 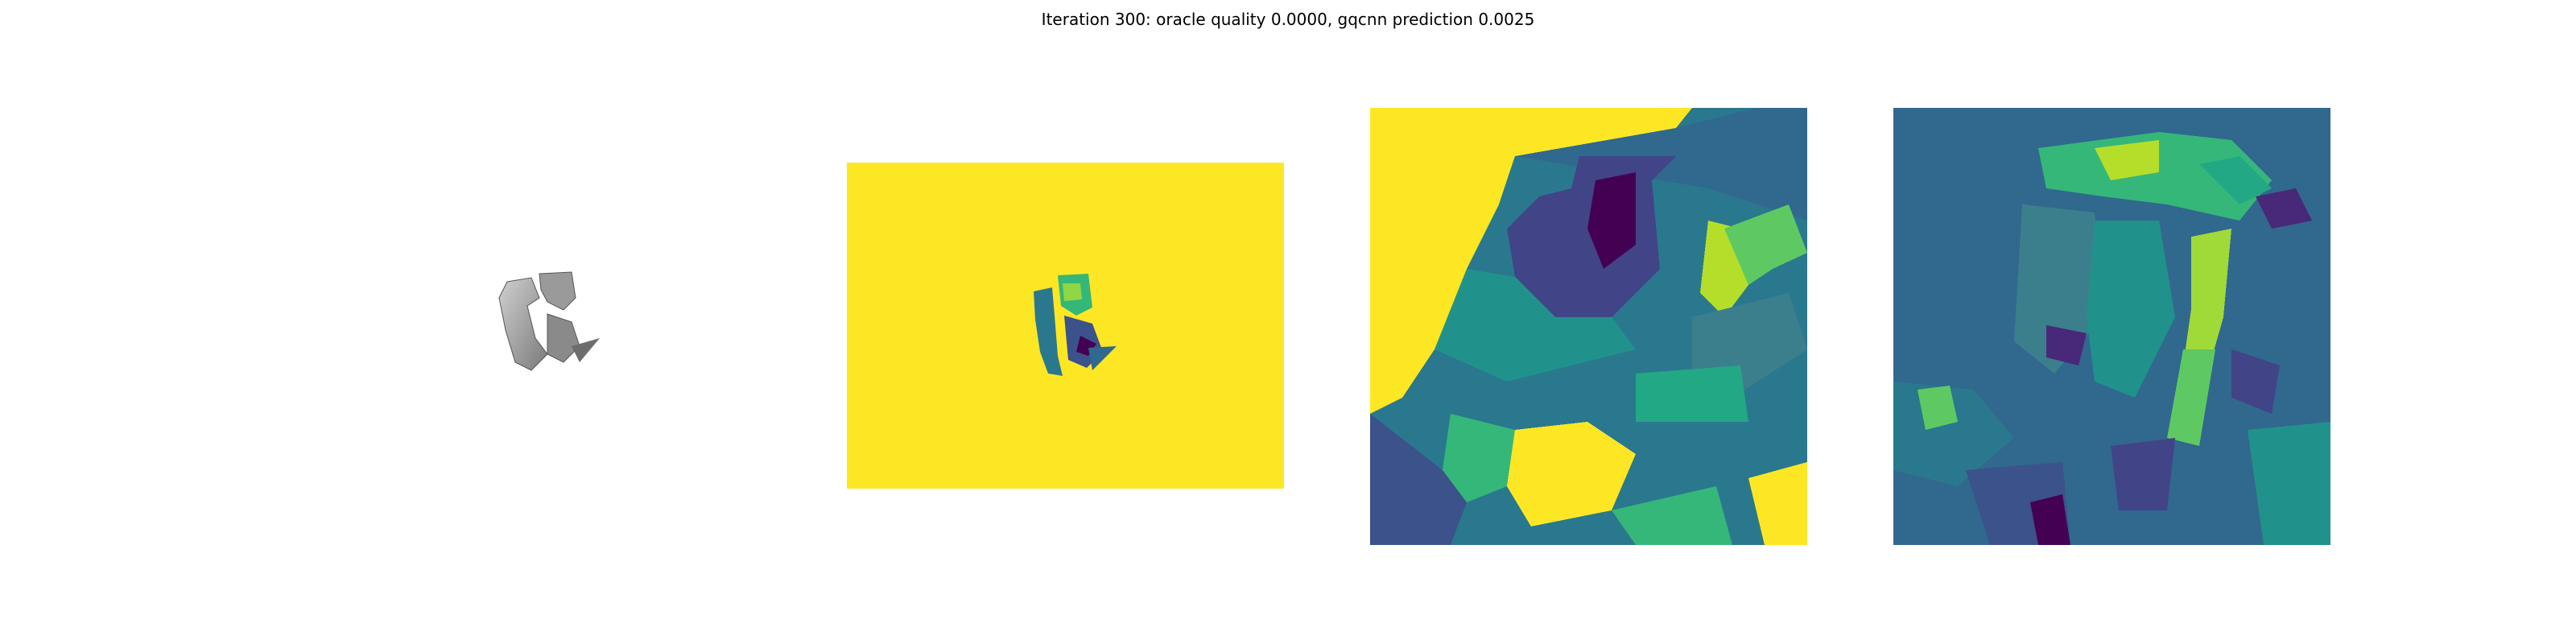 I want to click on gradient-heatmap, so click(x=2111, y=326).